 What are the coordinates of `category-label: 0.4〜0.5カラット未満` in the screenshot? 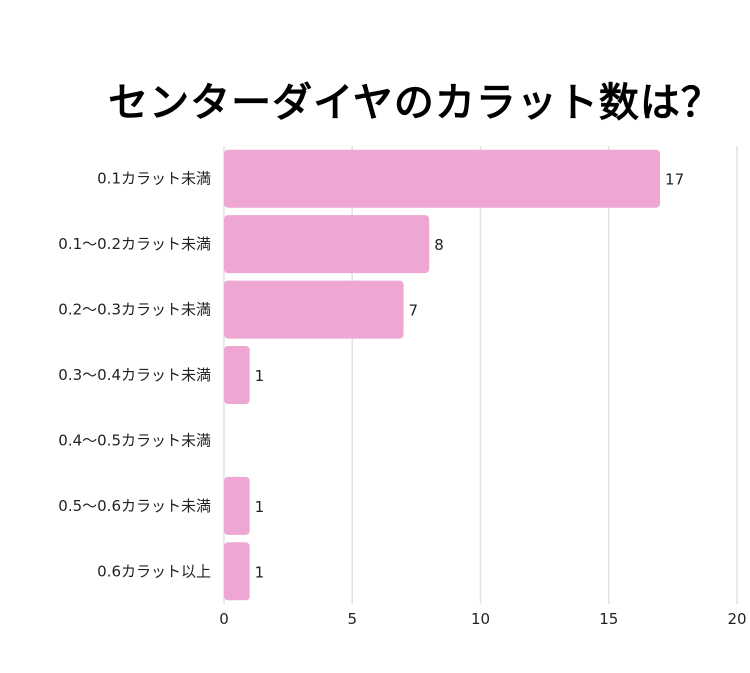 It's located at (134, 440).